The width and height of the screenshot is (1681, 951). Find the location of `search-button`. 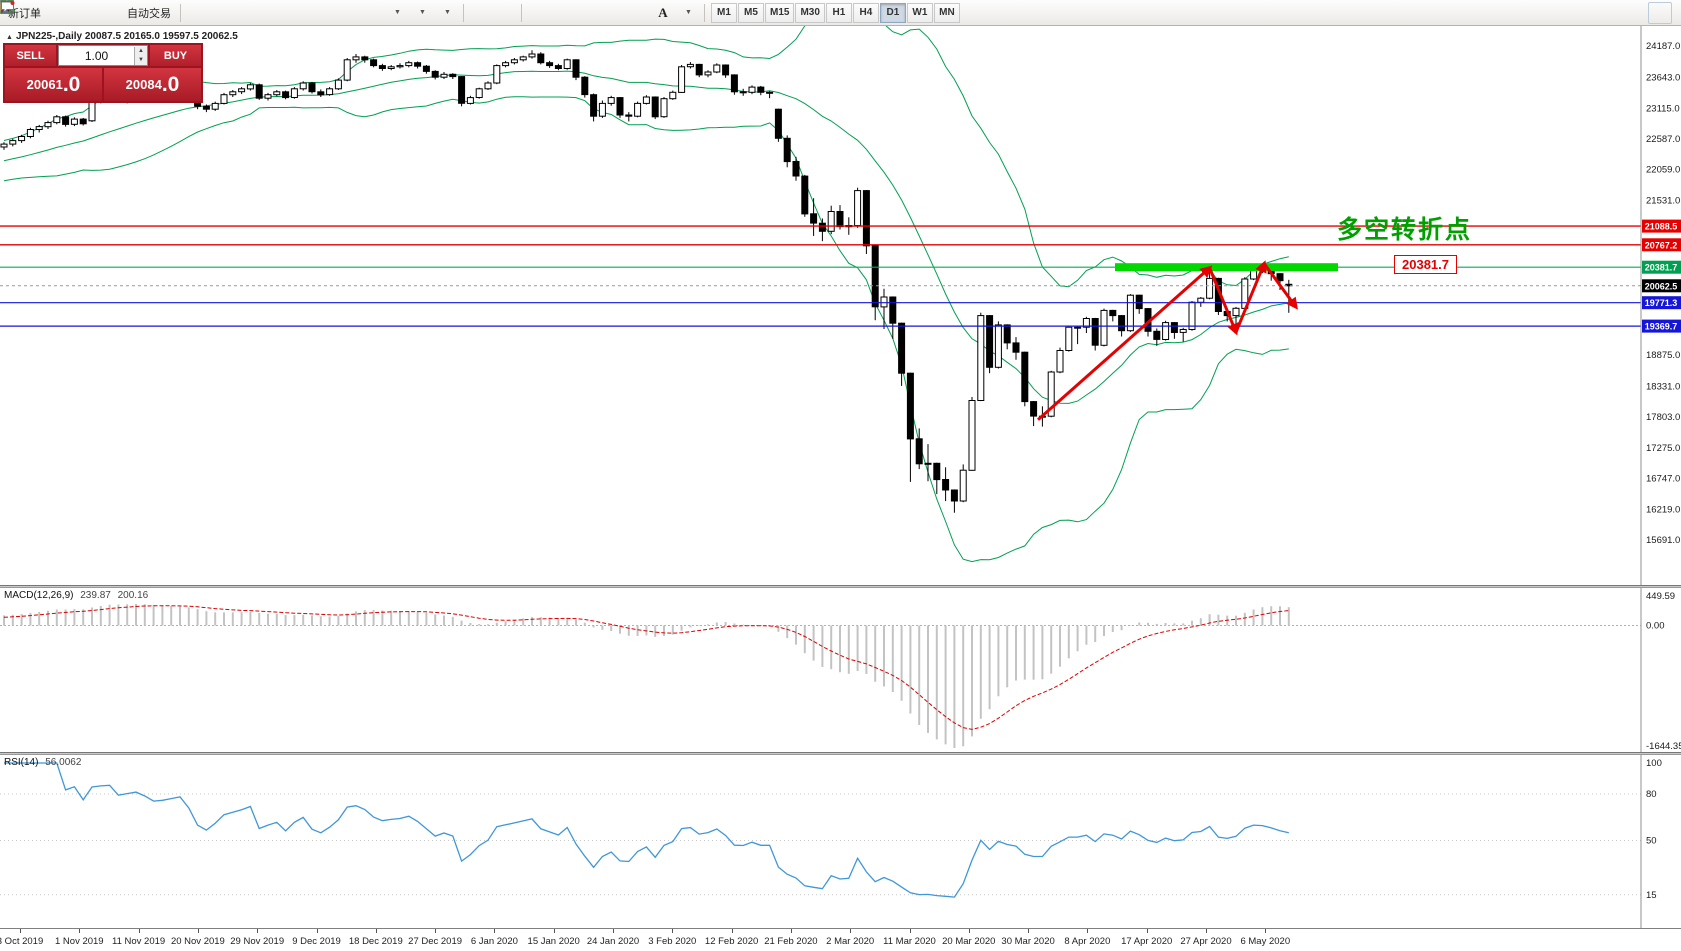

search-button is located at coordinates (823, 12).